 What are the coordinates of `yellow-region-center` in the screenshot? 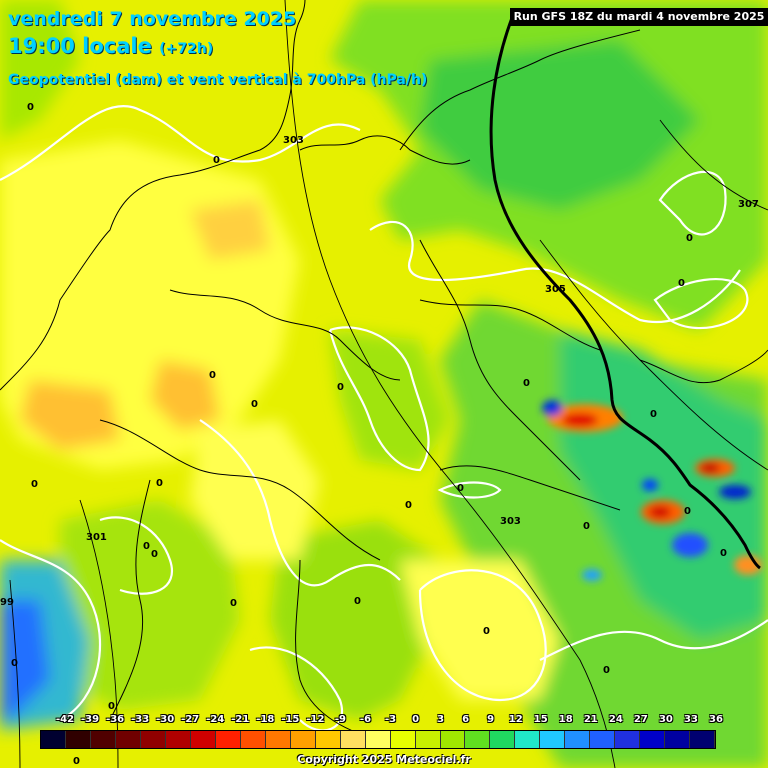 It's located at (255, 490).